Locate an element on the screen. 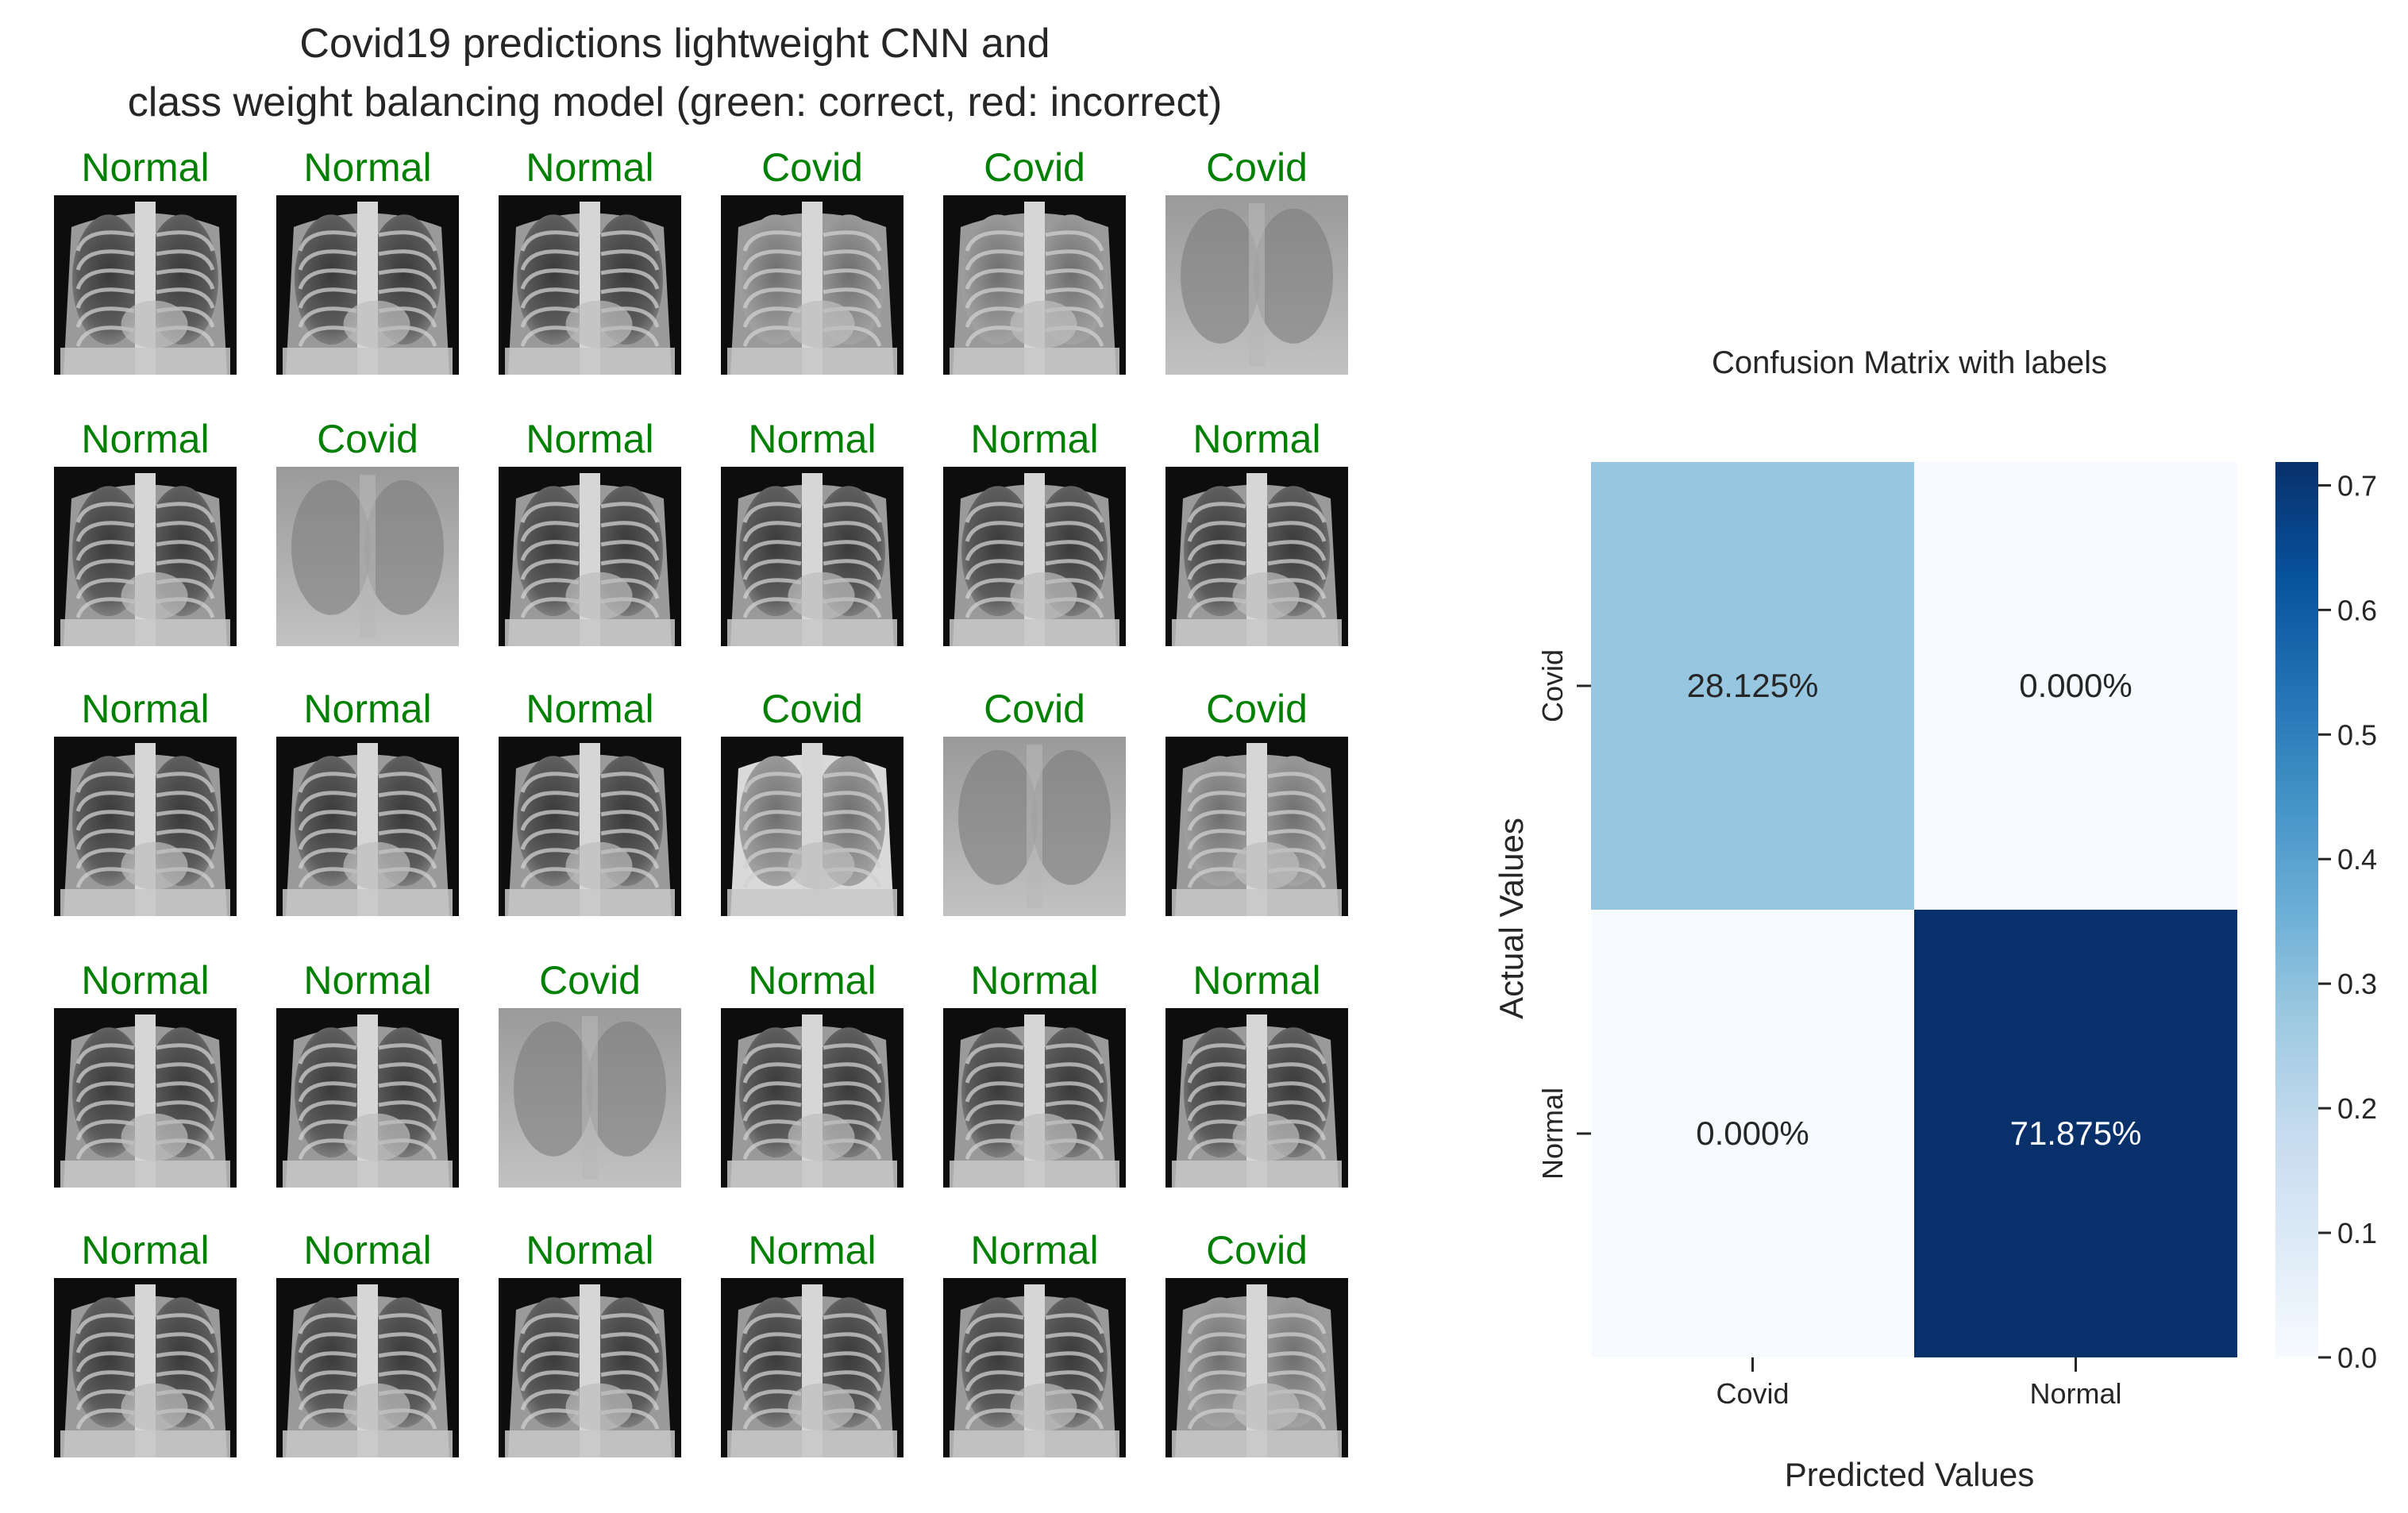 Image resolution: width=2408 pixels, height=1513 pixels. gallery-title-line1: Covid19 predictions lightweight CNN and is located at coordinates (674, 44).